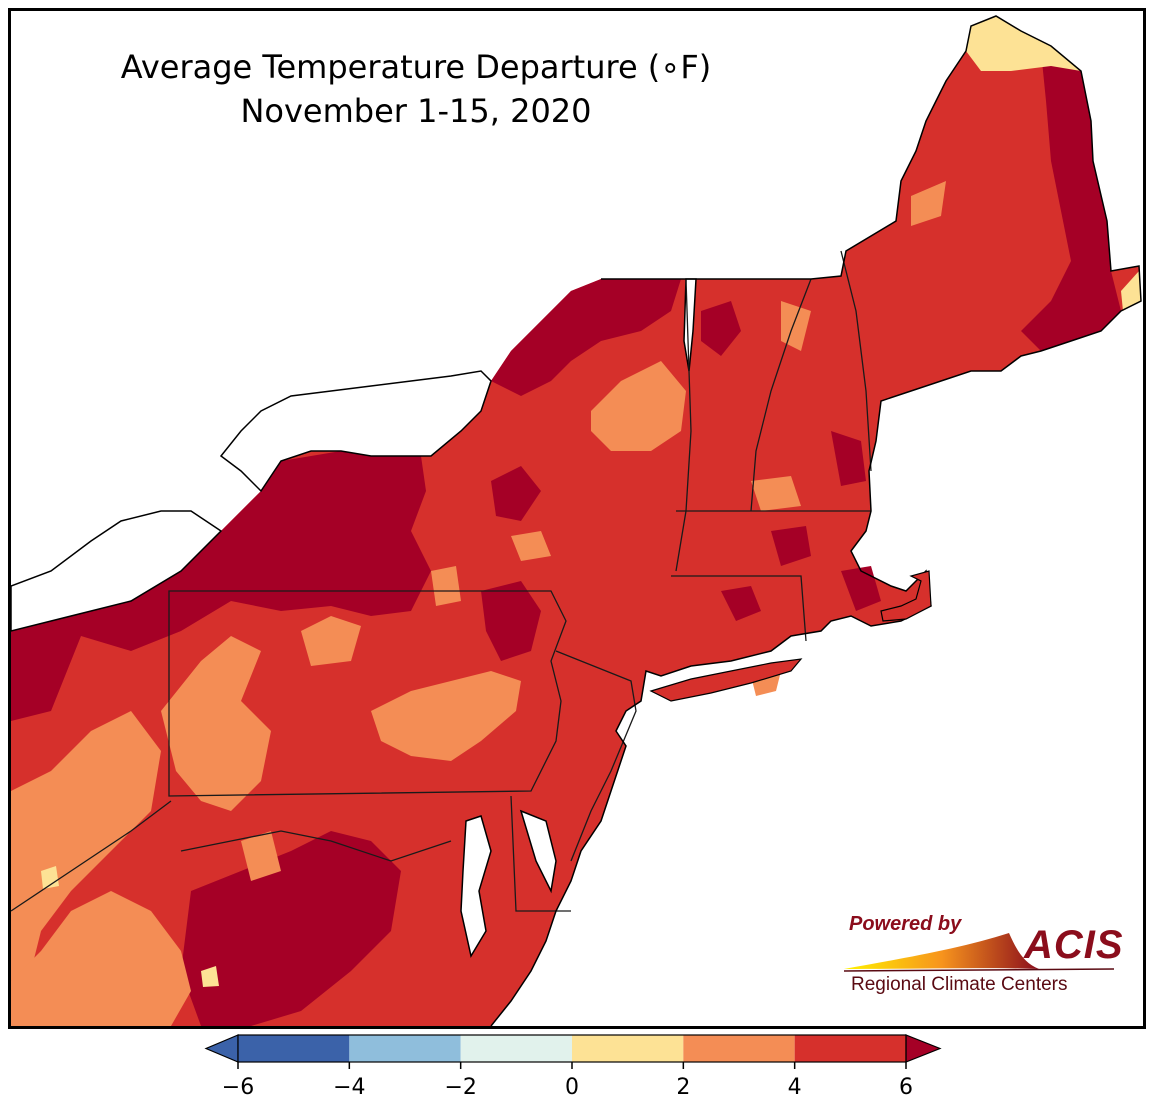 The height and width of the screenshot is (1112, 1153). I want to click on border-md-wv, so click(316, 846).